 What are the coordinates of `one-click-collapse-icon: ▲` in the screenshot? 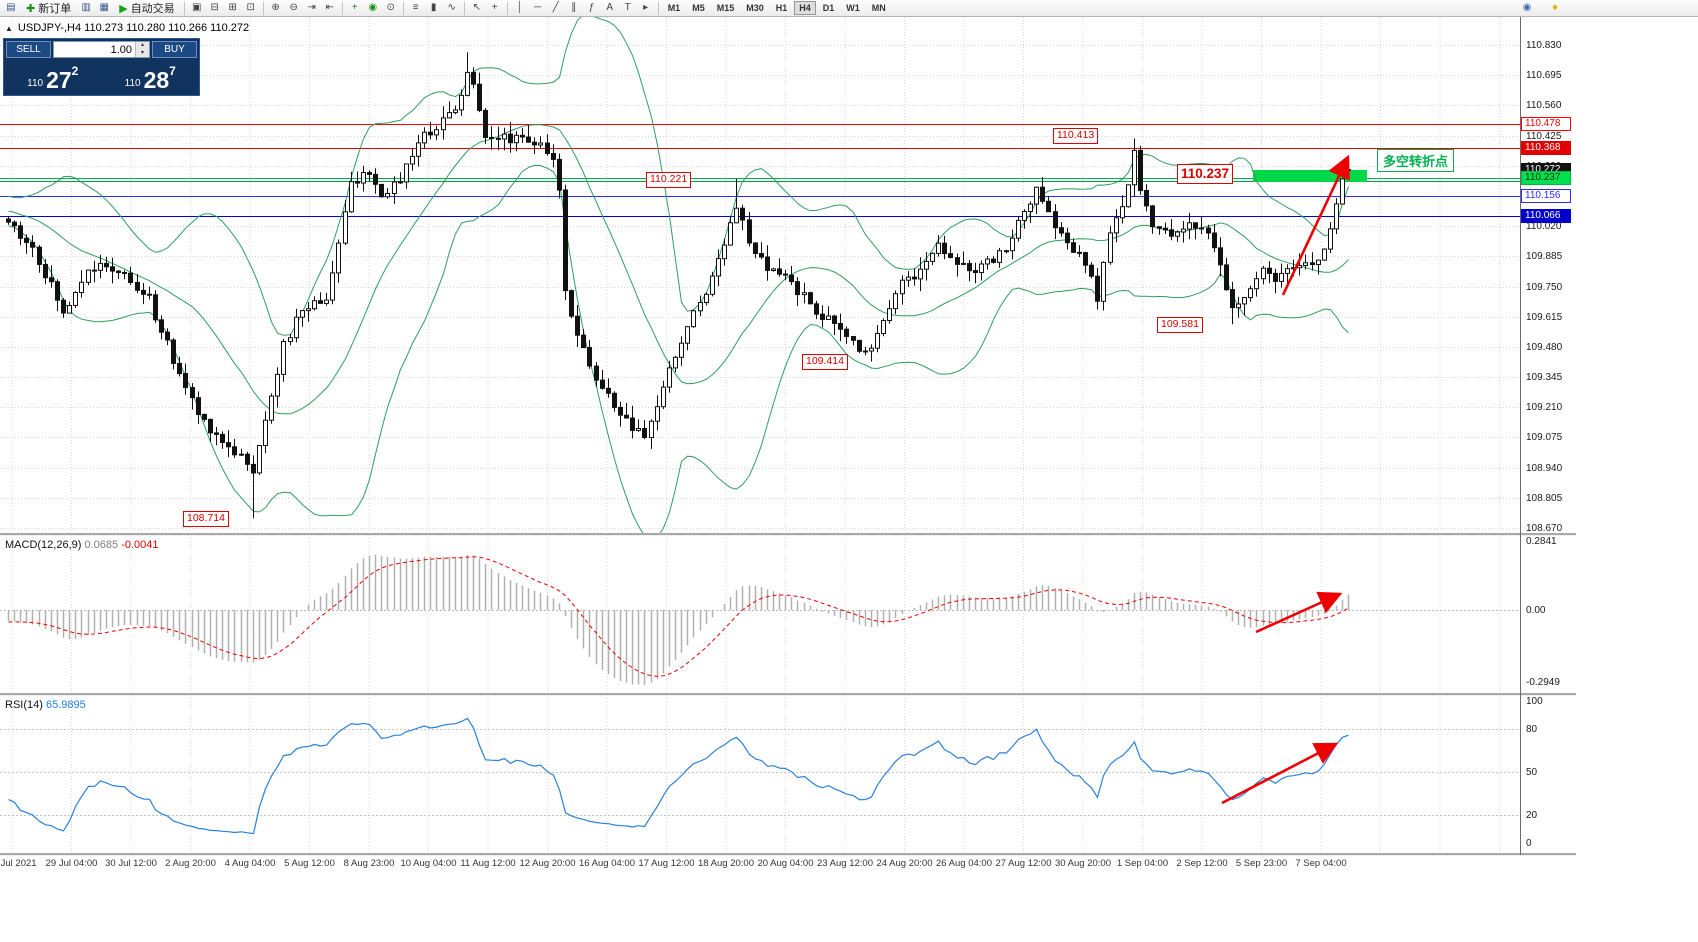 It's located at (9, 28).